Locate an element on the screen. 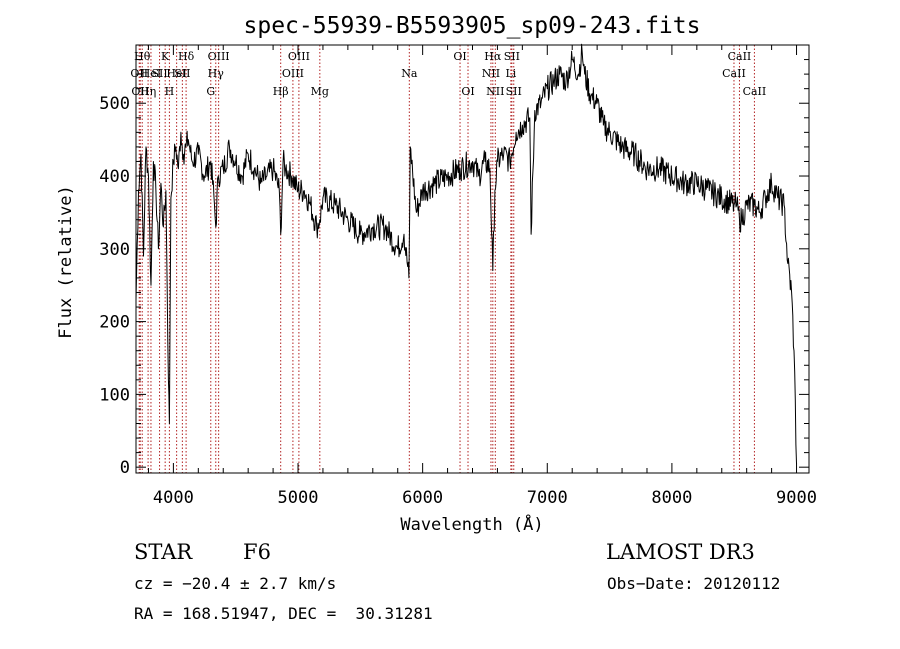  line-label-19: OI is located at coordinates (459, 56).